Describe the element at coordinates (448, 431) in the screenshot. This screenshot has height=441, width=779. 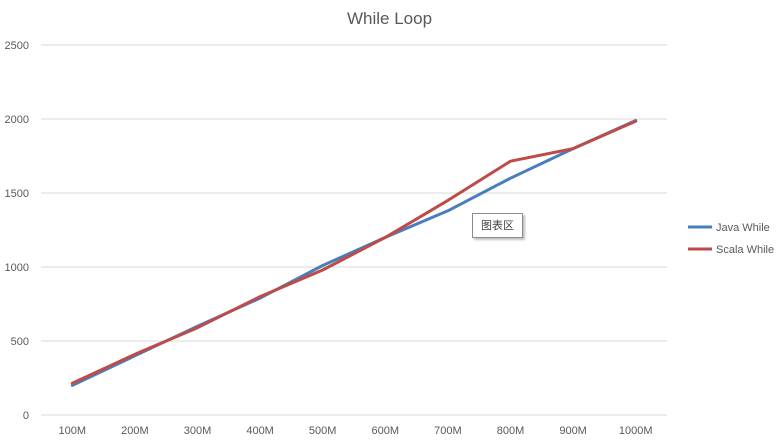
I see `x-tick-label: 700M` at that location.